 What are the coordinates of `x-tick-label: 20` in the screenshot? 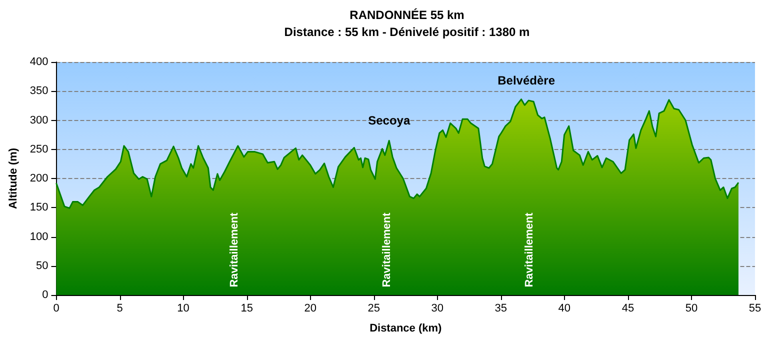 It's located at (310, 308).